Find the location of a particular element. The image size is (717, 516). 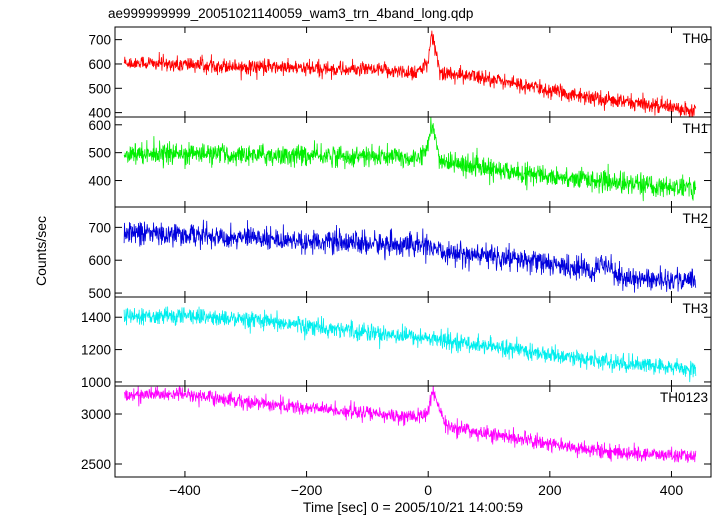

x-tick-label: −400 is located at coordinates (185, 490).